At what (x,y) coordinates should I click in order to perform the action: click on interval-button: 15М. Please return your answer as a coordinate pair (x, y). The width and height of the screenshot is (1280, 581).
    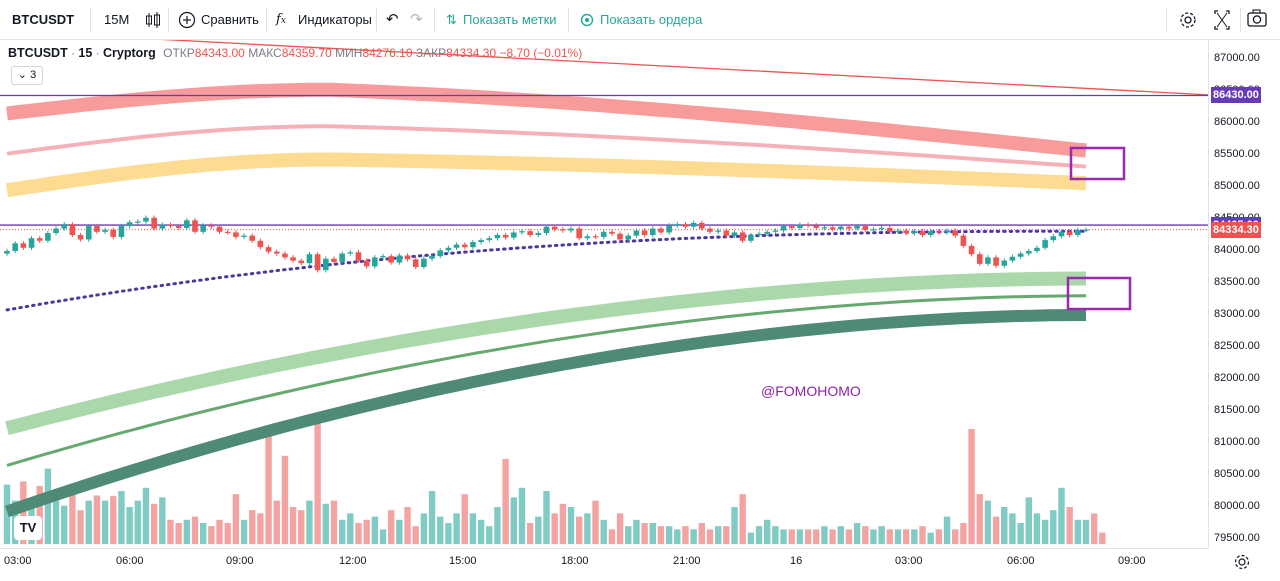
    Looking at the image, I should click on (117, 19).